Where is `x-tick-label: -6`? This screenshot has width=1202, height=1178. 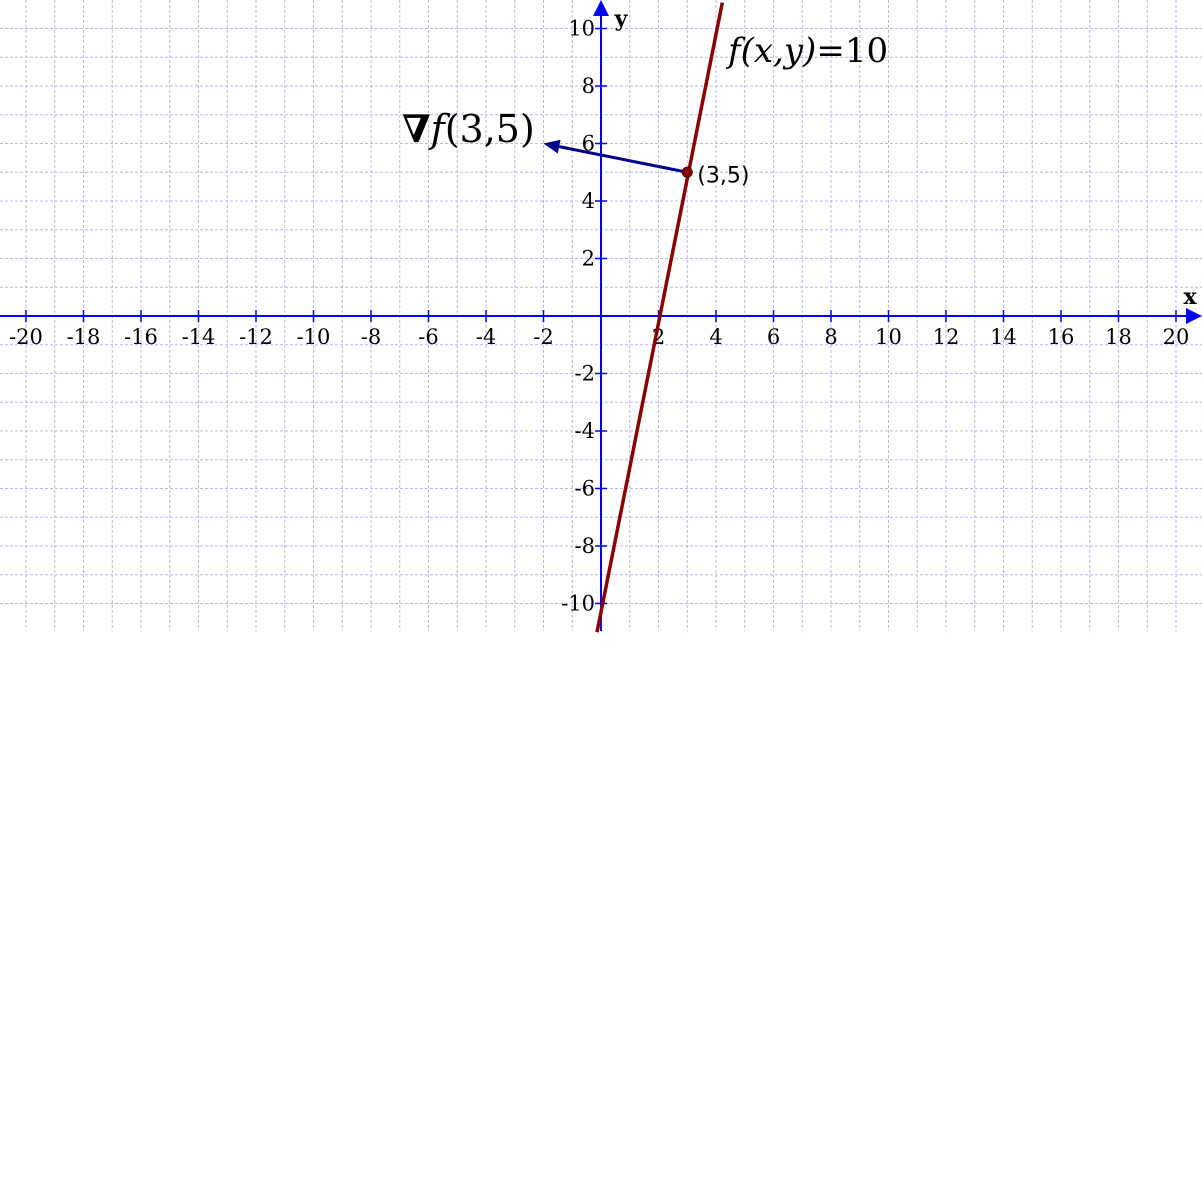
x-tick-label: -6 is located at coordinates (428, 337).